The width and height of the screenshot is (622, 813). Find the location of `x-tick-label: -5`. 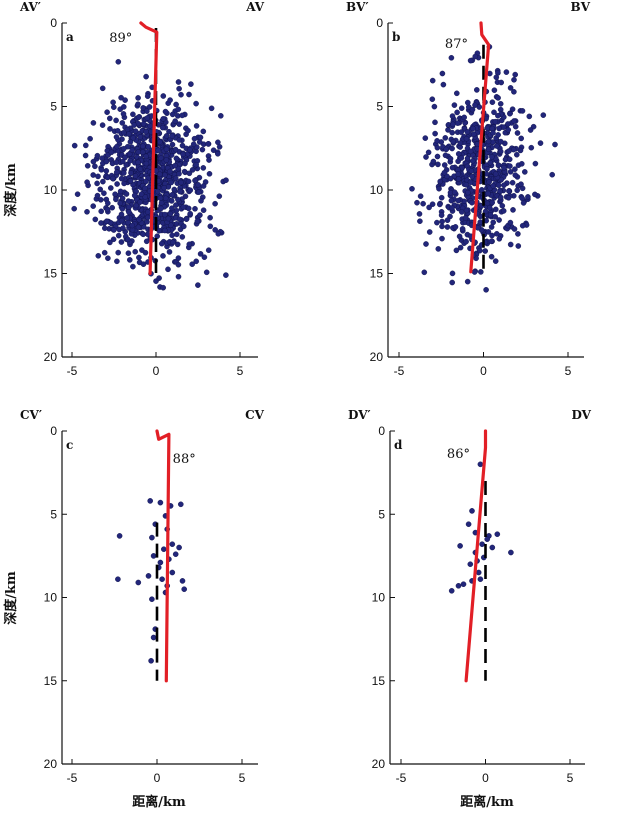

x-tick-label: -5 is located at coordinates (399, 371).